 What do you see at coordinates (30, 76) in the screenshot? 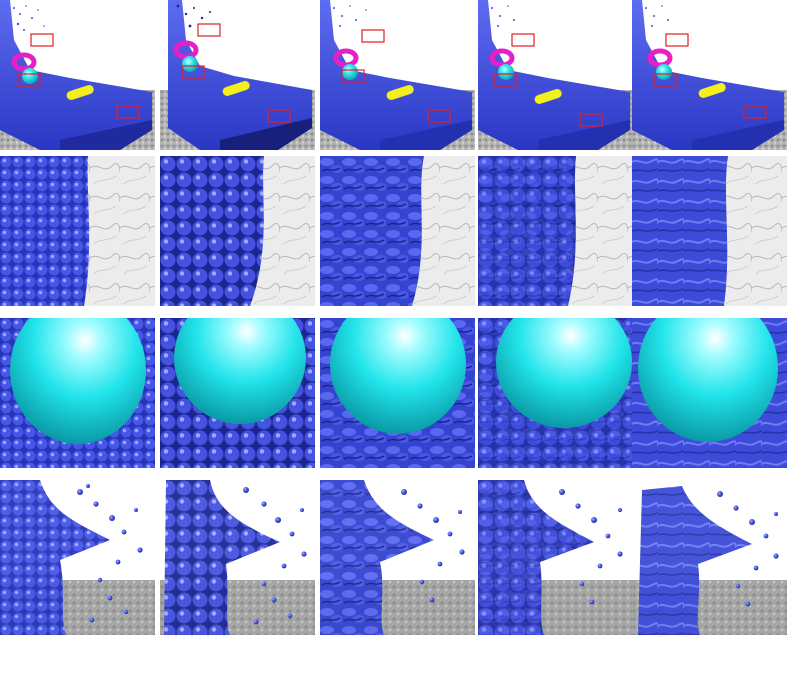
I see `sphere` at bounding box center [30, 76].